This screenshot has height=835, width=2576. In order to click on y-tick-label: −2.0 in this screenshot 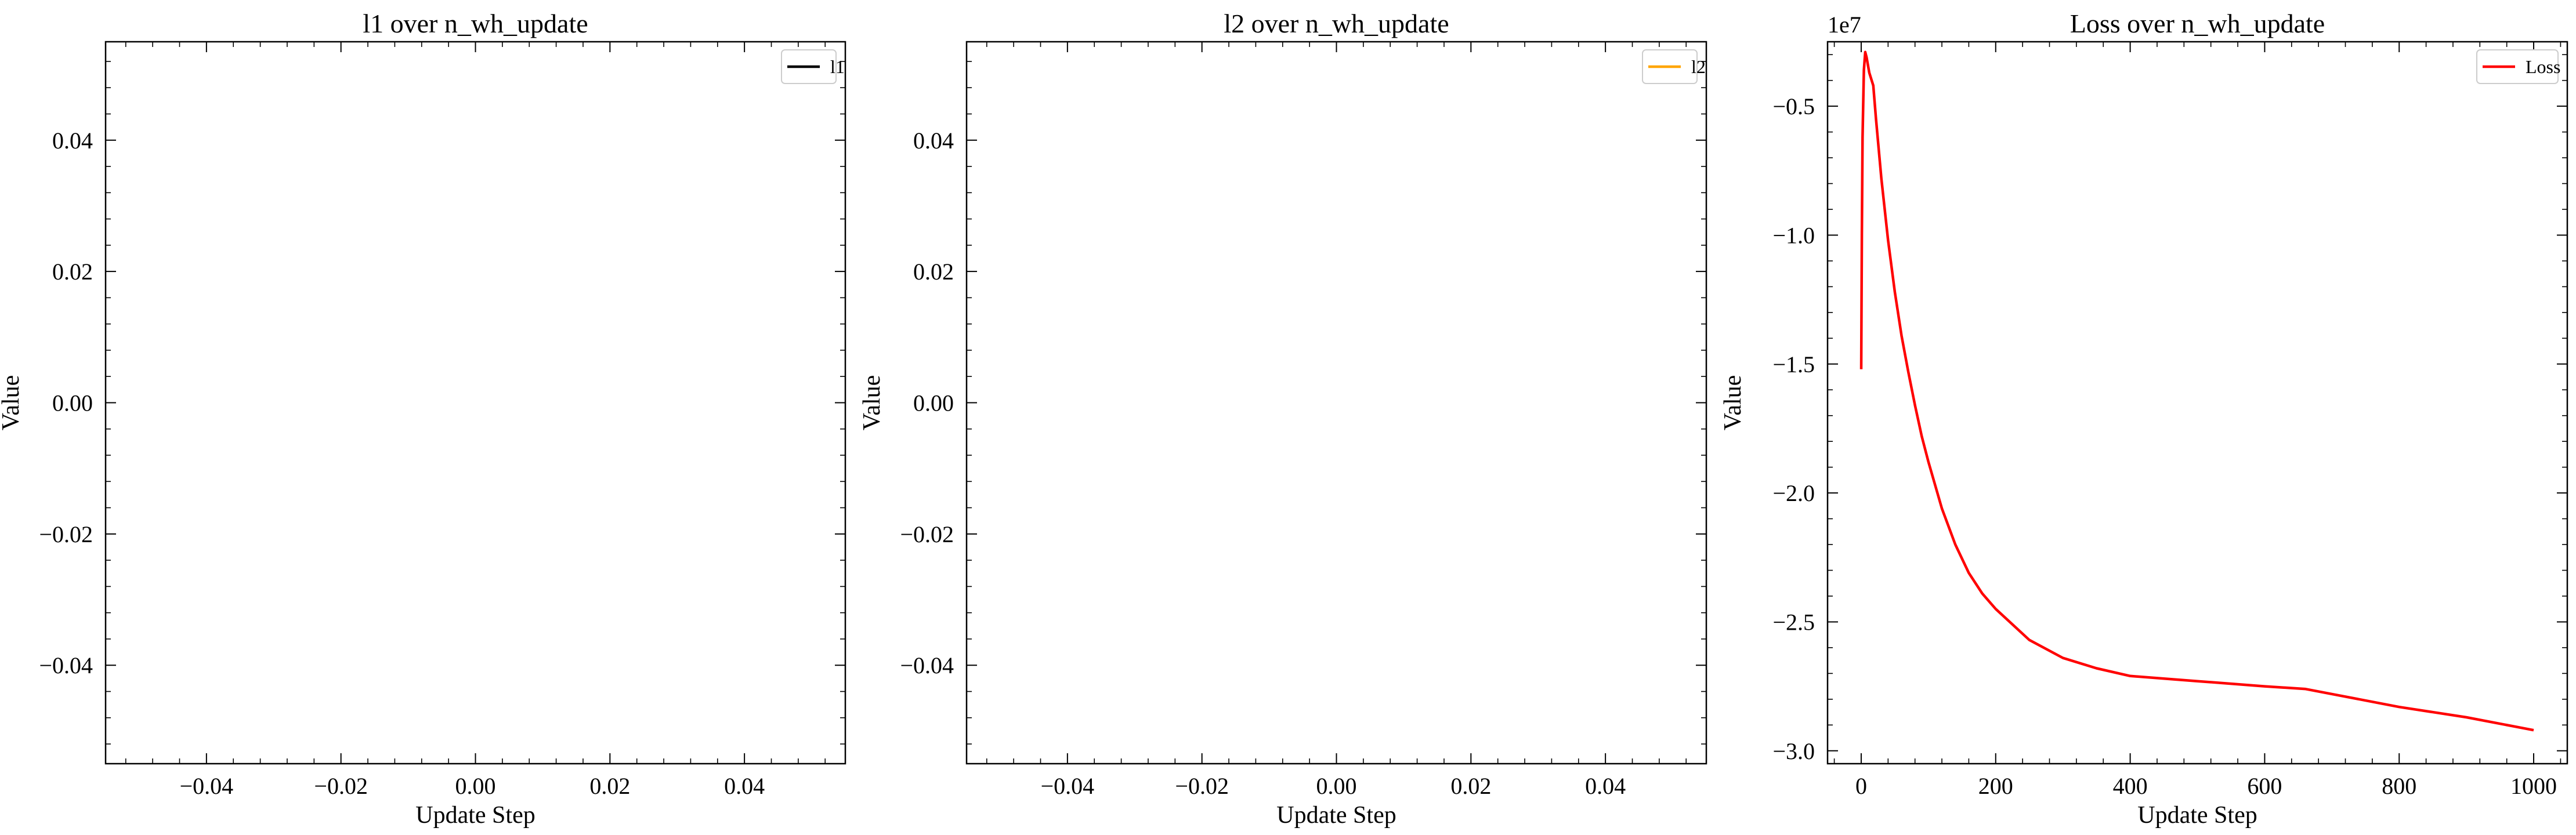, I will do `click(1793, 493)`.